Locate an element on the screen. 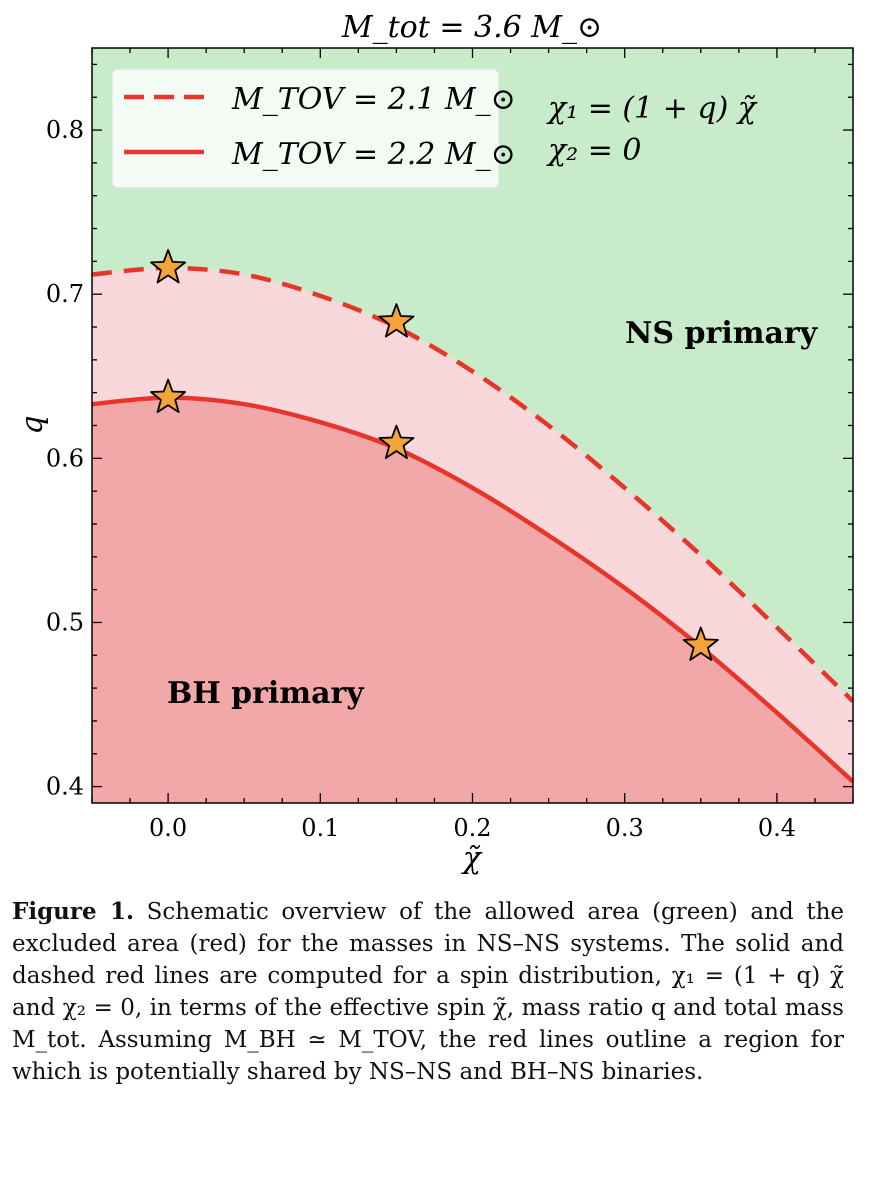 The width and height of the screenshot is (886, 1182). legend: M_TOV = 2.1 M_⊙ M_TOV = 2.2 M_⊙ is located at coordinates (313, 128).